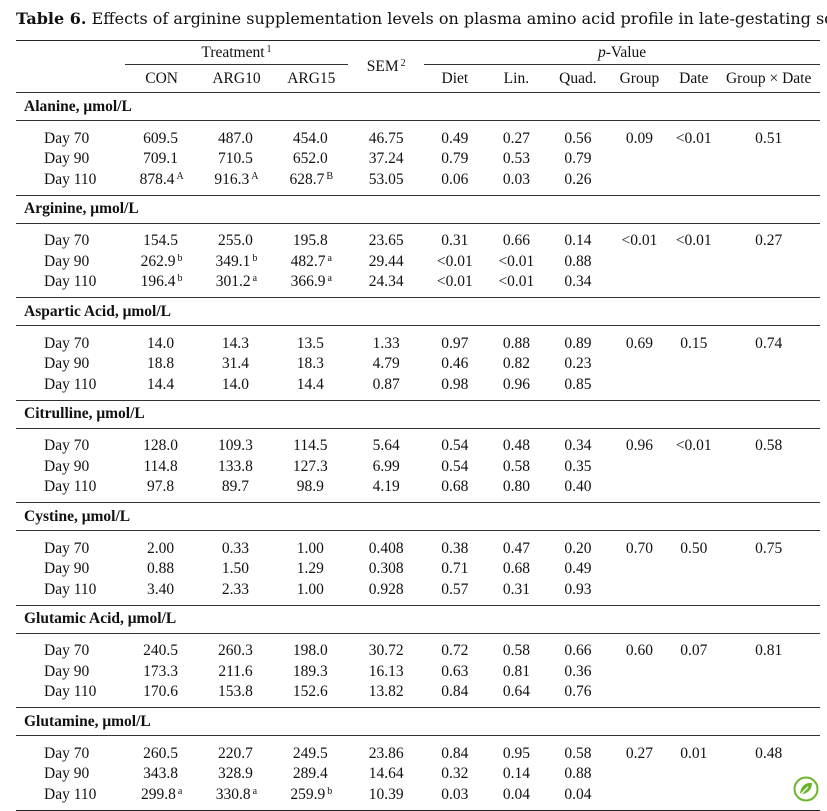  What do you see at coordinates (310, 486) in the screenshot?
I see `cell-value: 98.9` at bounding box center [310, 486].